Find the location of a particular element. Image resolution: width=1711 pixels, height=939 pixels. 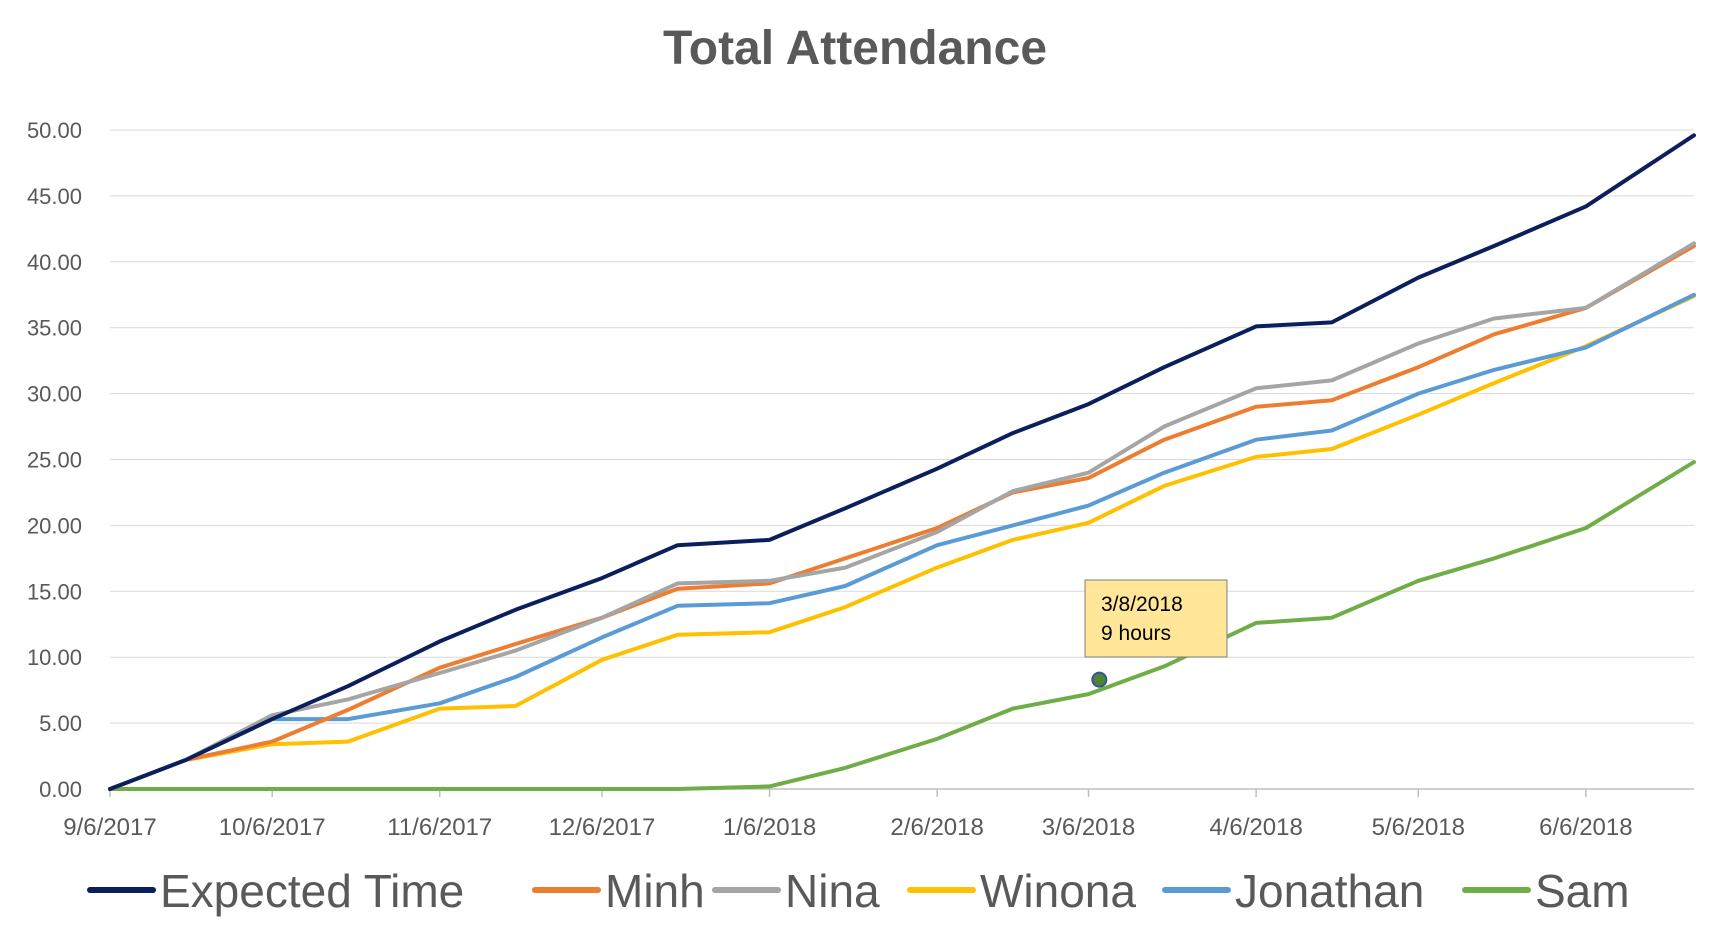

x-tick-label: 5/6/2018 is located at coordinates (1418, 827).